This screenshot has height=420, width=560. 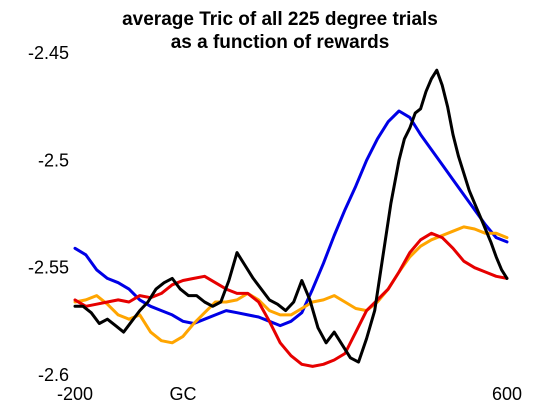 I want to click on chart-title-line-1: average Tric of all 225 degree trials, so click(x=280, y=19).